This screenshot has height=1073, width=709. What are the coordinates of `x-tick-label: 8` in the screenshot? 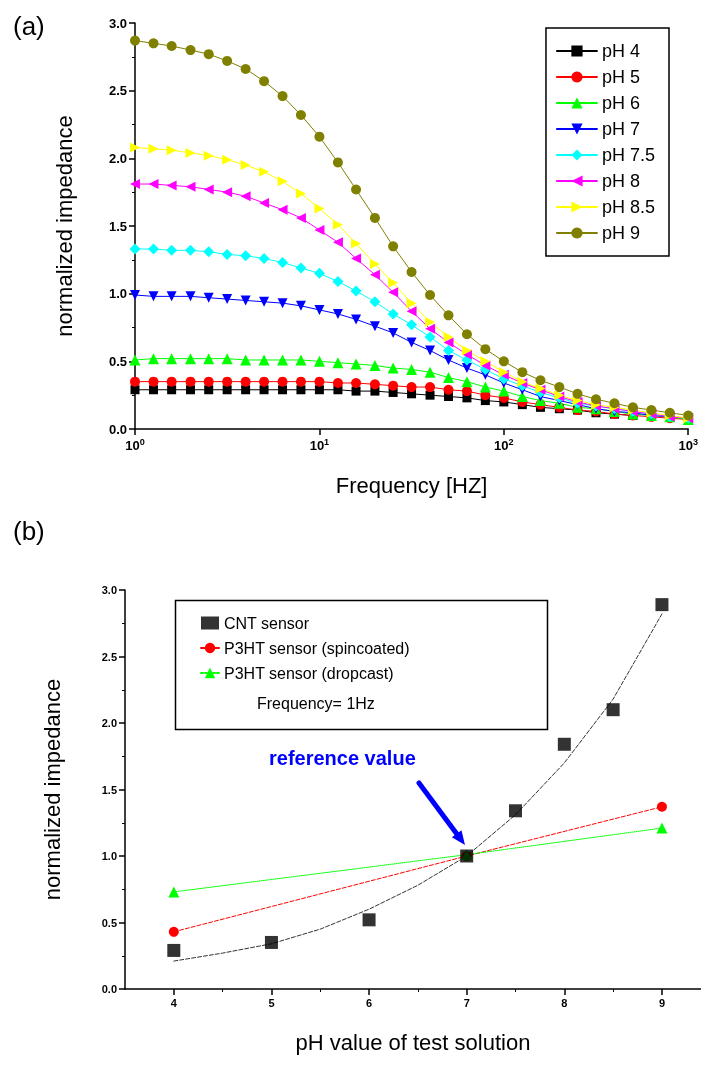 It's located at (564, 1002).